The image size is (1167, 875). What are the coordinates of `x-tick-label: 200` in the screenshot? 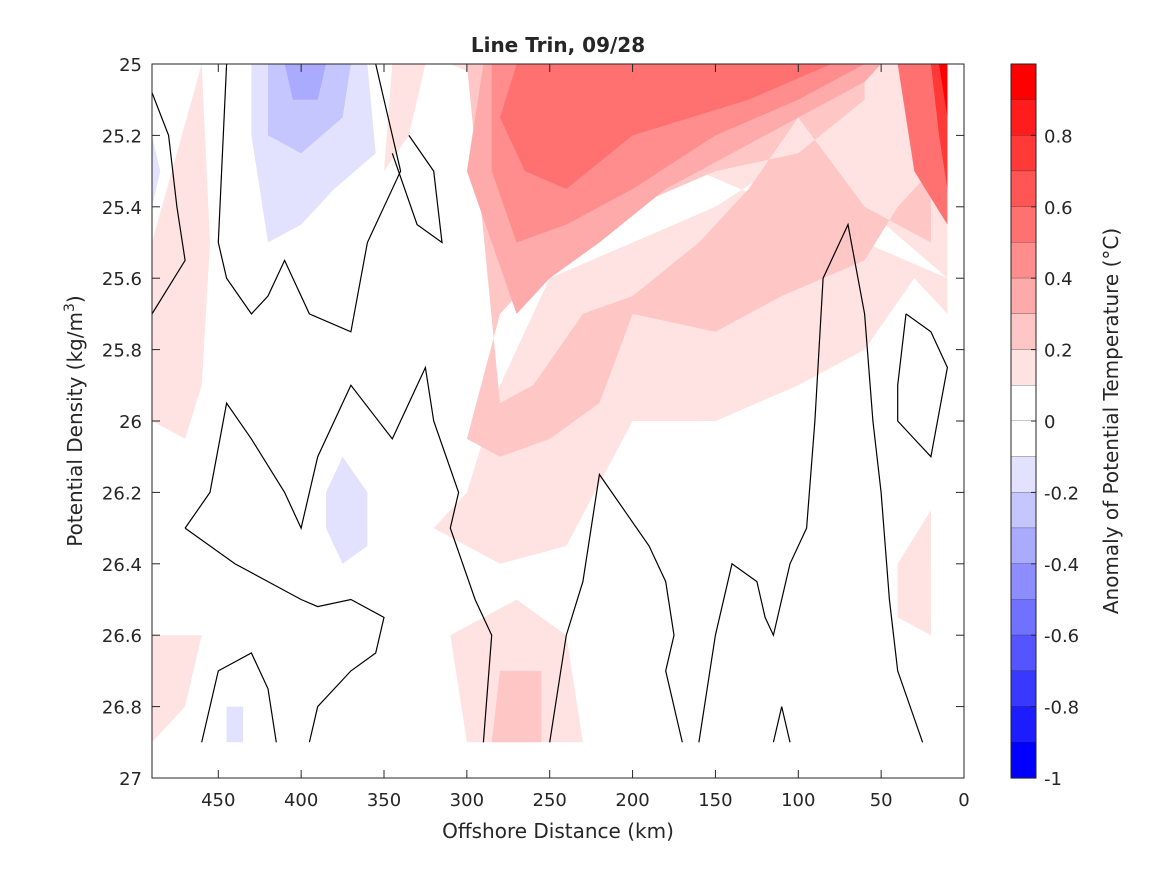 It's located at (632, 800).